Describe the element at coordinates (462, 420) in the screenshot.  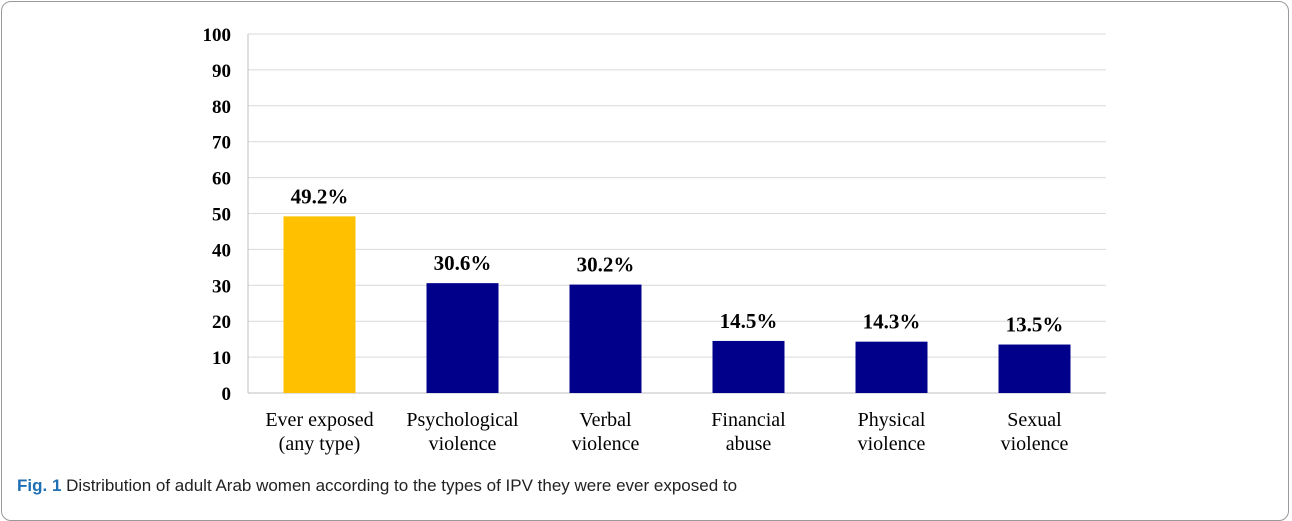
I see `category-label-line: Psychological` at that location.